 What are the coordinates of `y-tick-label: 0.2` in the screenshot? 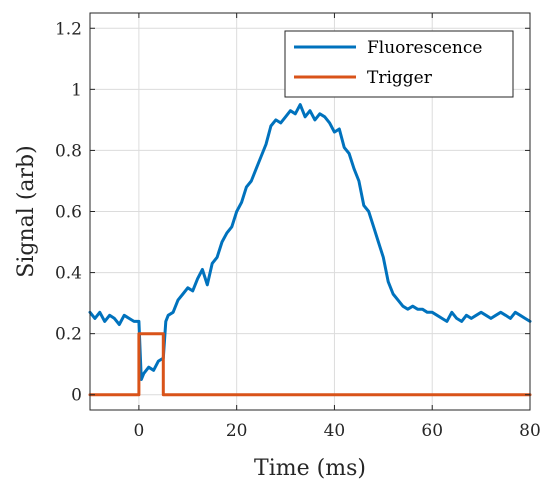 It's located at (68, 335).